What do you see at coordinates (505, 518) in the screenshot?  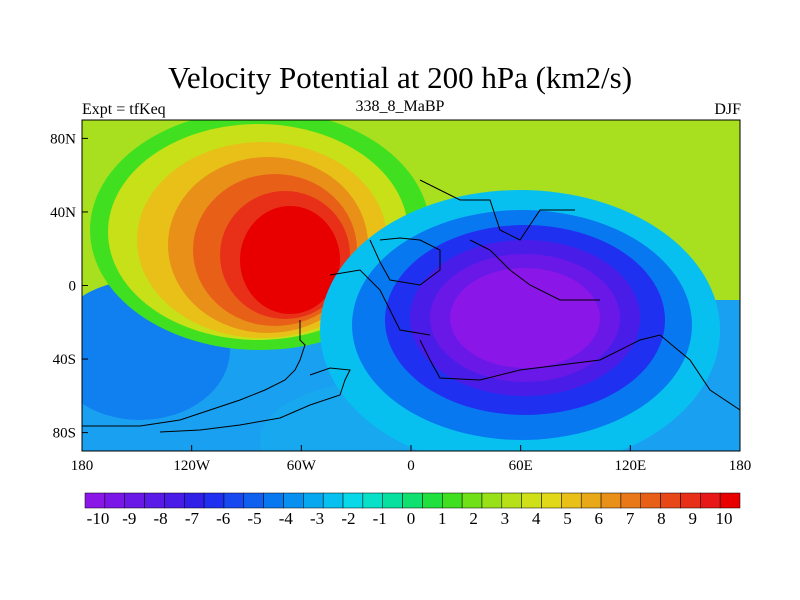 I see `colorbar-label: 3` at bounding box center [505, 518].